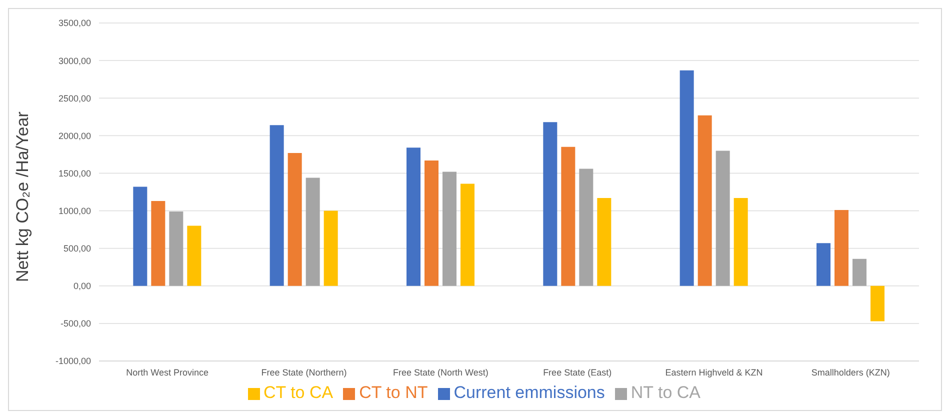  Describe the element at coordinates (74, 135) in the screenshot. I see `y-tick-label: 2000,00` at that location.